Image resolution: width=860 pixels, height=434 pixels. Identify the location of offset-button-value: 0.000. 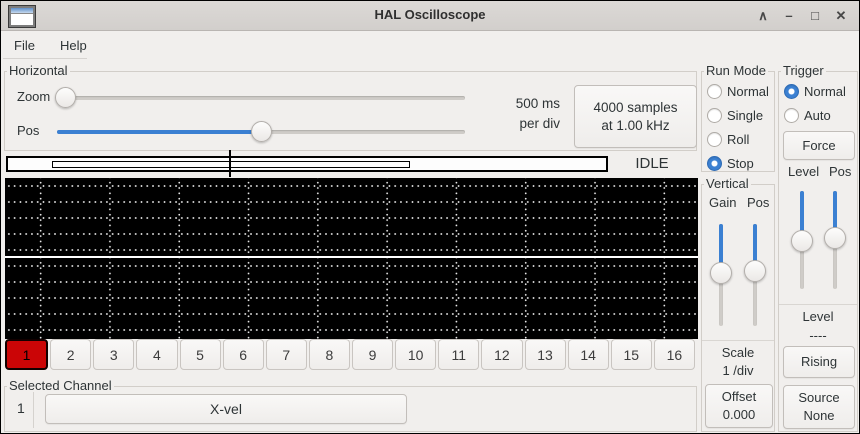
(739, 414).